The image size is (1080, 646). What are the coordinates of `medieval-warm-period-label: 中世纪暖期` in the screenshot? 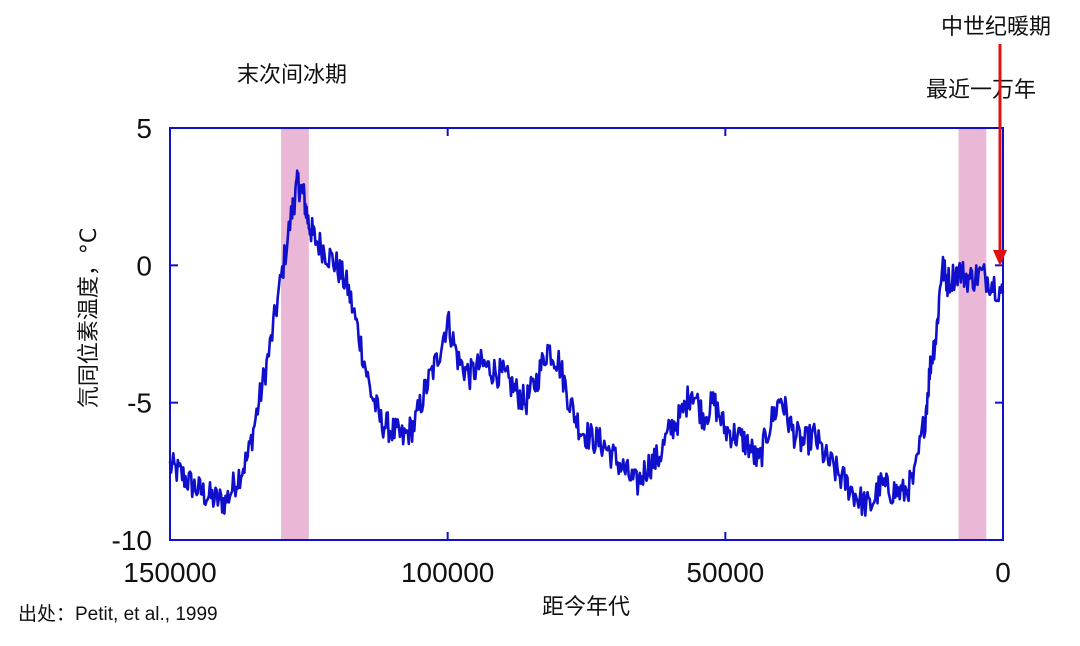 It's located at (996, 27).